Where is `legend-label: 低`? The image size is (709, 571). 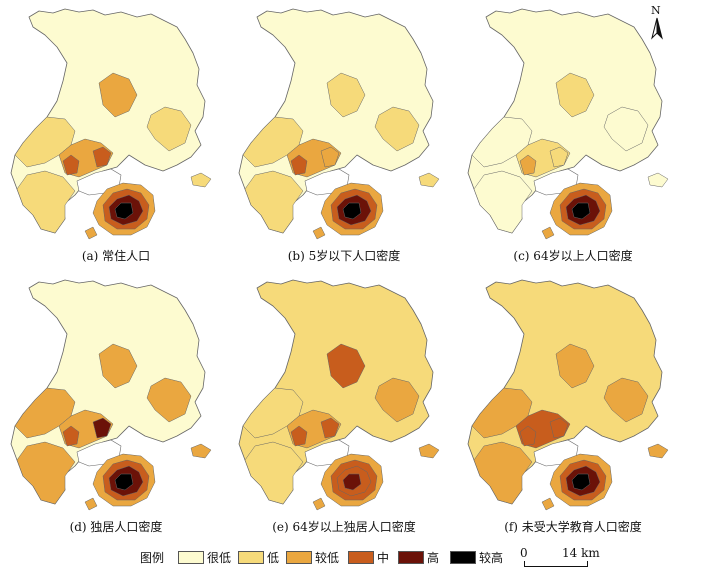 legend-label: 低 is located at coordinates (273, 558).